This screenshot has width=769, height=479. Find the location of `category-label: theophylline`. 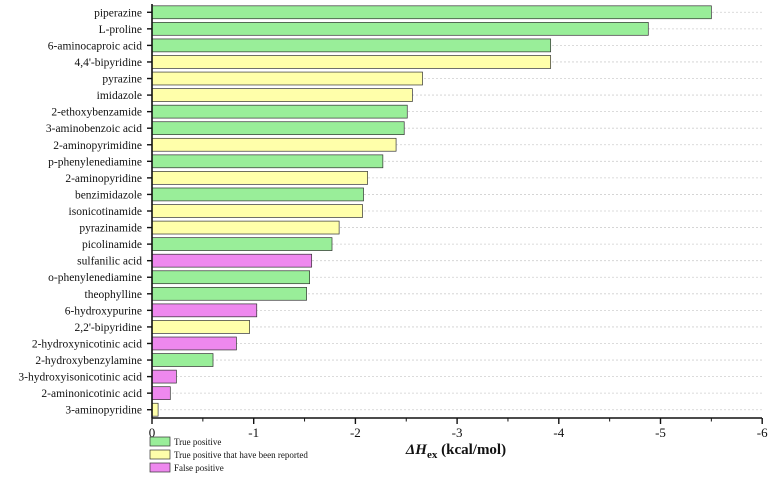

category-label: theophylline is located at coordinates (114, 295).